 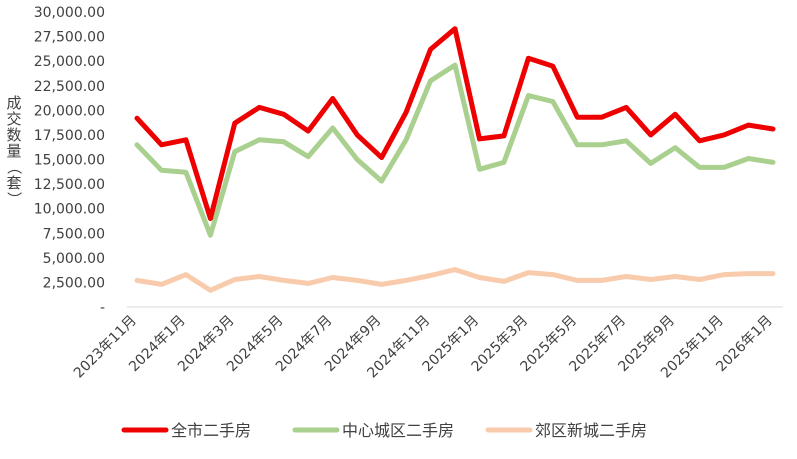 What do you see at coordinates (13, 103) in the screenshot?
I see `y-axis-label-char: 成` at bounding box center [13, 103].